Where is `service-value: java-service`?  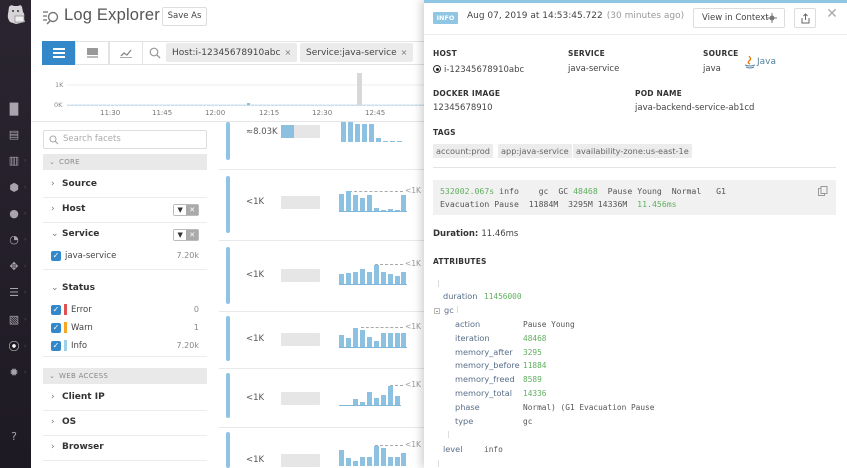 service-value: java-service is located at coordinates (594, 69).